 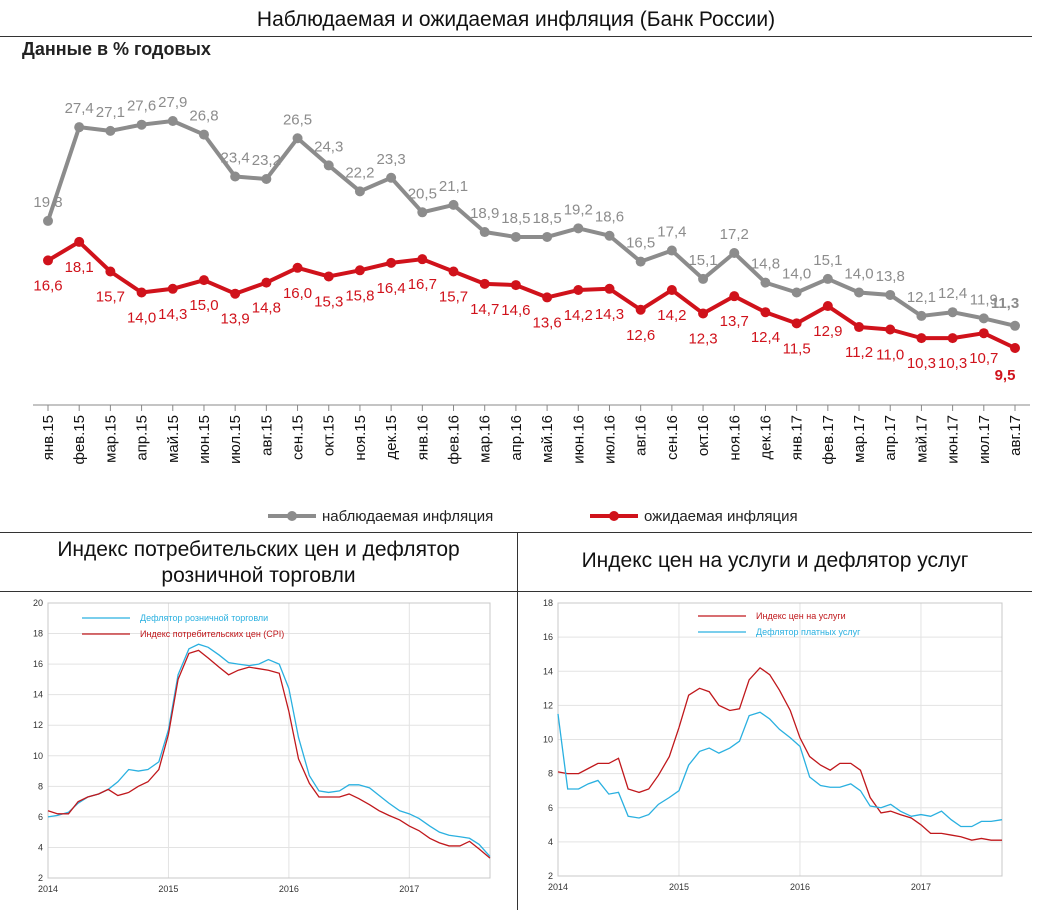 What do you see at coordinates (266, 308) in the screenshot?
I see `expected-data-label: 14,8` at bounding box center [266, 308].